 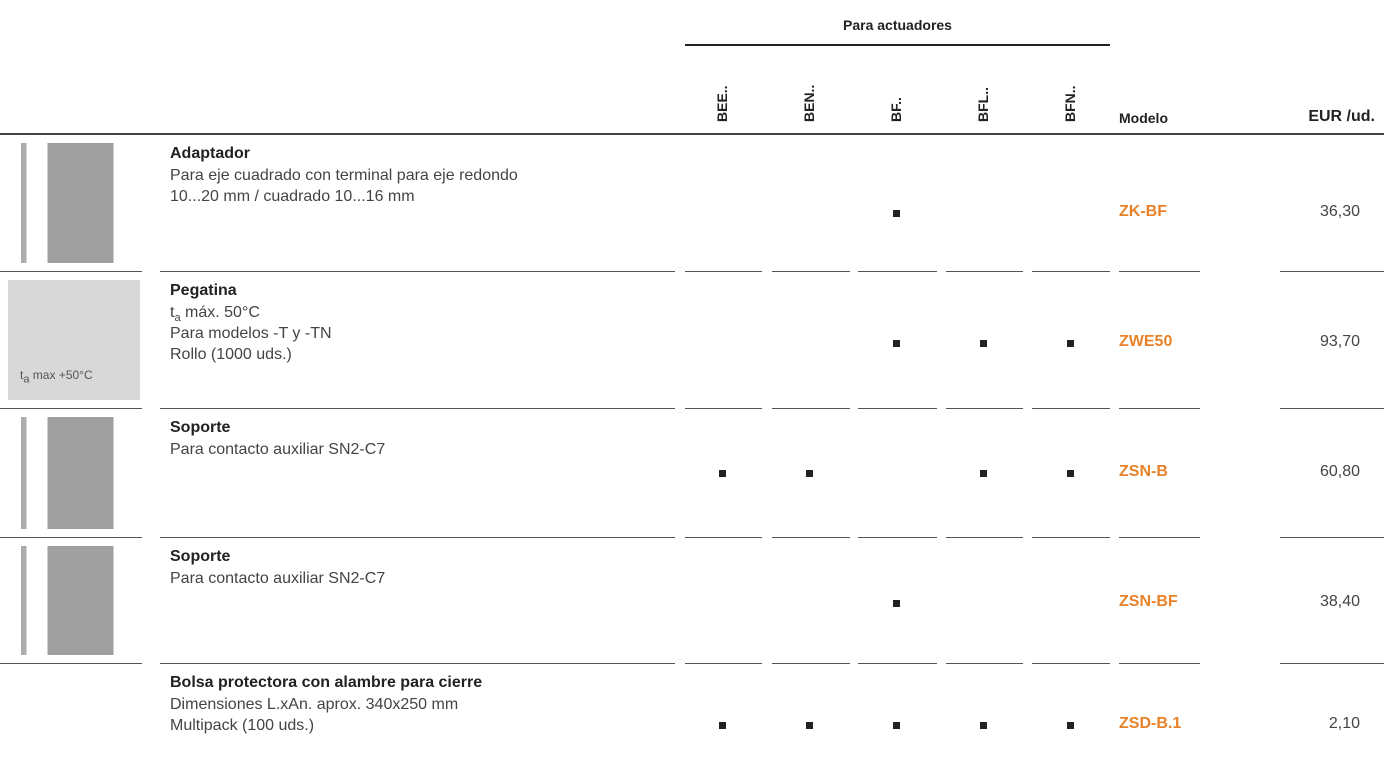 I want to click on model-code: ZSN-B, so click(x=1143, y=471).